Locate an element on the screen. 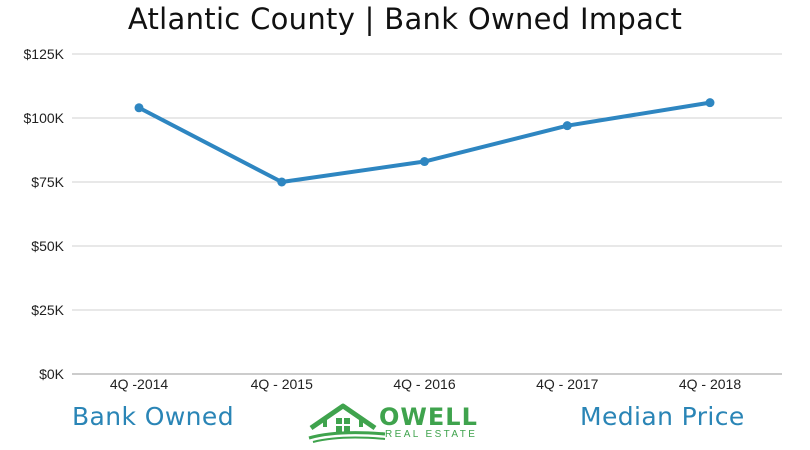 Image resolution: width=810 pixels, height=450 pixels. series-bank-owned-median-price is located at coordinates (424, 142).